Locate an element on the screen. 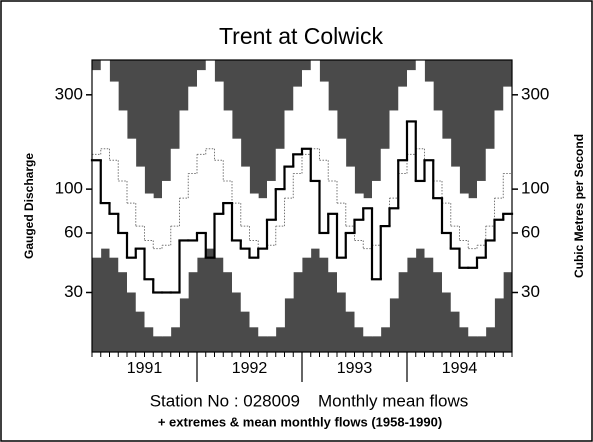  chart-title: Trent at Colwick is located at coordinates (301, 36).